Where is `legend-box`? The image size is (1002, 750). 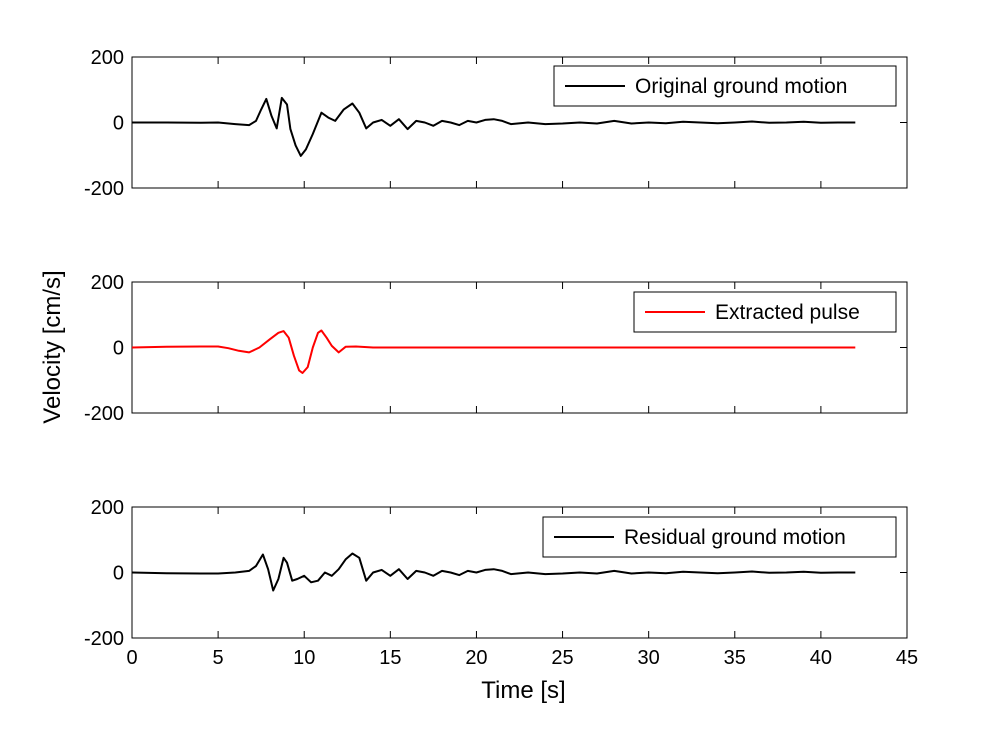
legend-box is located at coordinates (725, 86).